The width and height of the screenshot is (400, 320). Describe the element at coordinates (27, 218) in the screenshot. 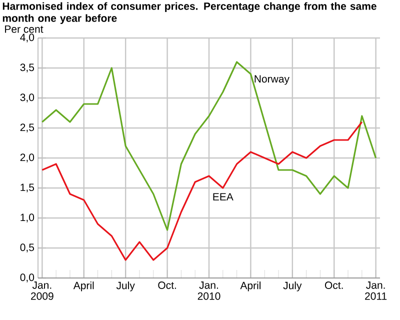

I see `y-tick-label: 1,0` at that location.